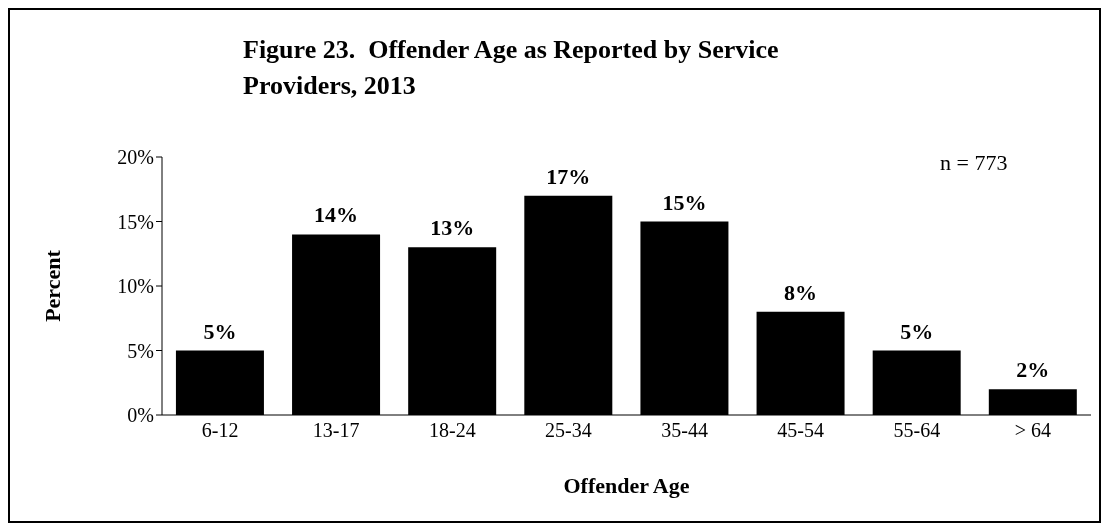 Image resolution: width=1109 pixels, height=531 pixels. I want to click on chart-title: Figure 23. Offender Age as Reported by Service Providers, 2013, so click(511, 68).